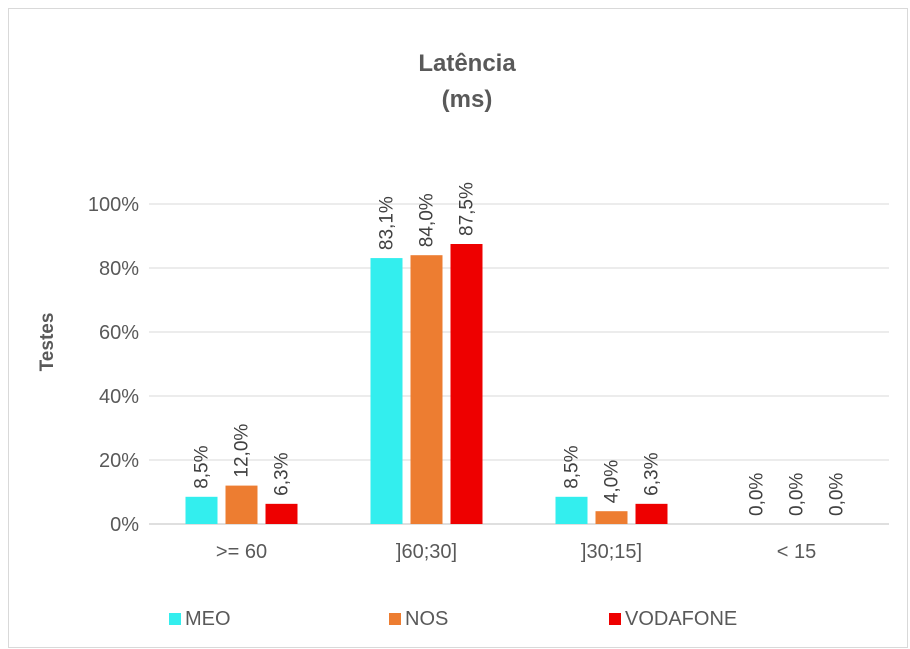 The image size is (910, 649). What do you see at coordinates (612, 481) in the screenshot?
I see `data-label: 4,0%` at bounding box center [612, 481].